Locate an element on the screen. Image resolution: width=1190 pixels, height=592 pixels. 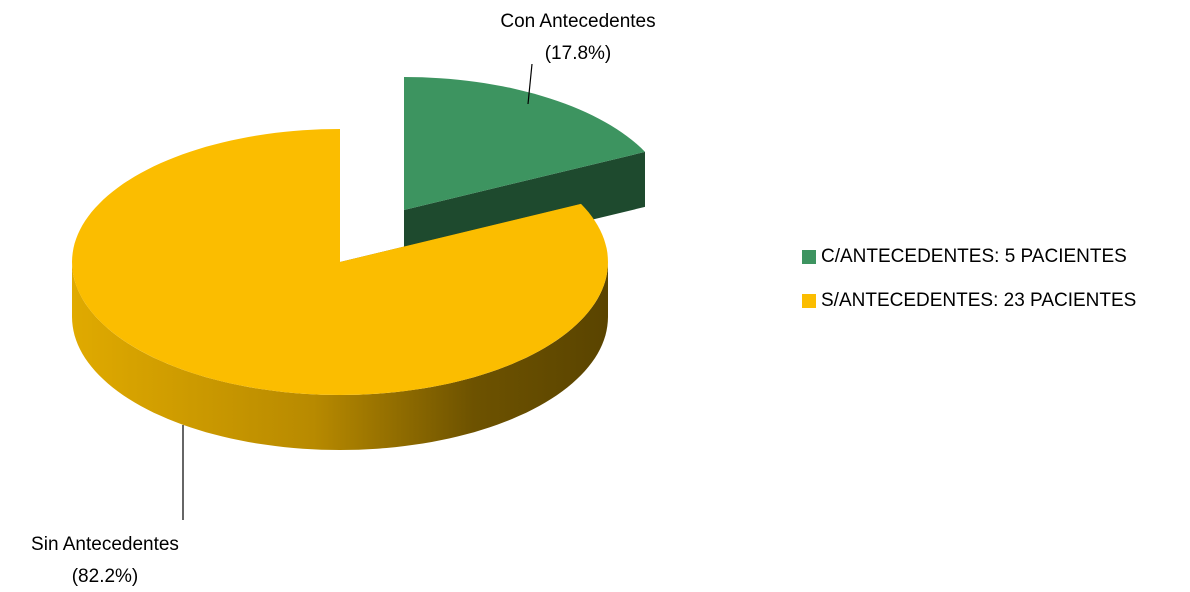
legend-label: C/ANTECEDENTES: 5 PACIENTES is located at coordinates (974, 256).